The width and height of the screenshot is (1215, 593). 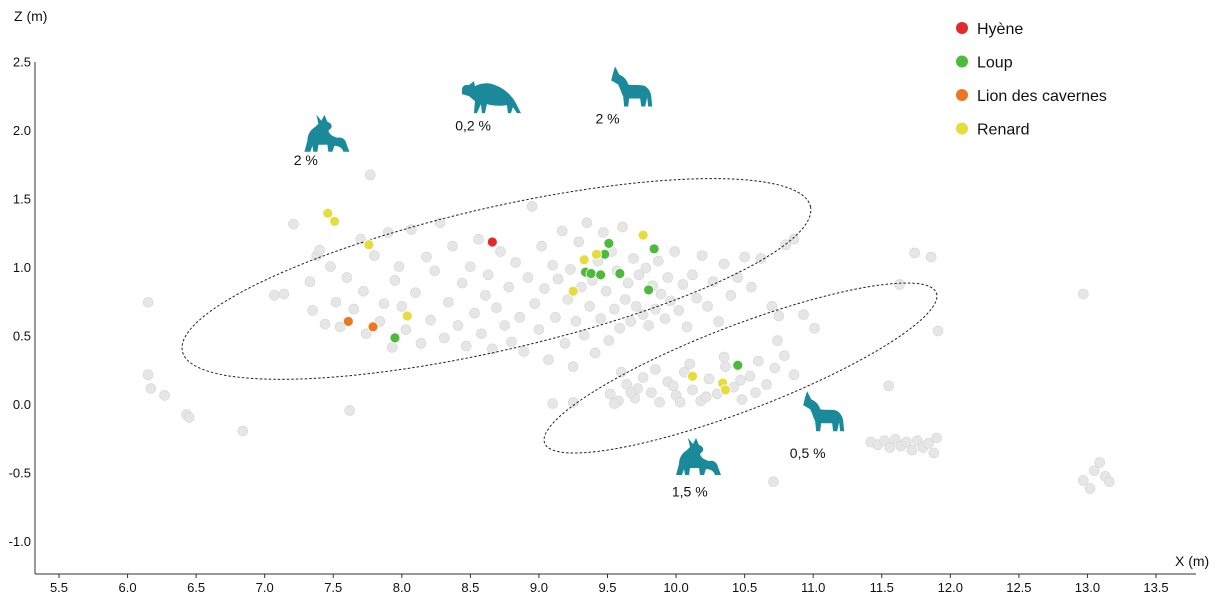 What do you see at coordinates (492, 242) in the screenshot?
I see `point-hyene` at bounding box center [492, 242].